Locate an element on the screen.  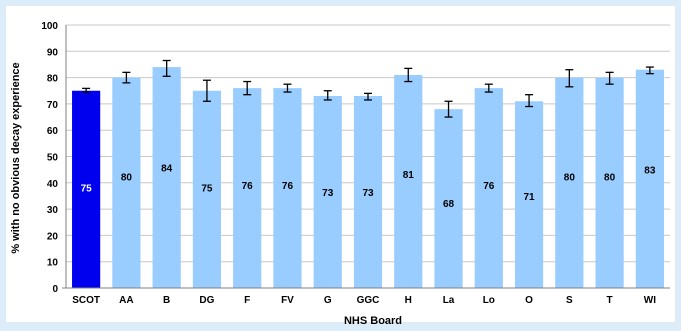
y-tick-label: 40 is located at coordinates (53, 184).